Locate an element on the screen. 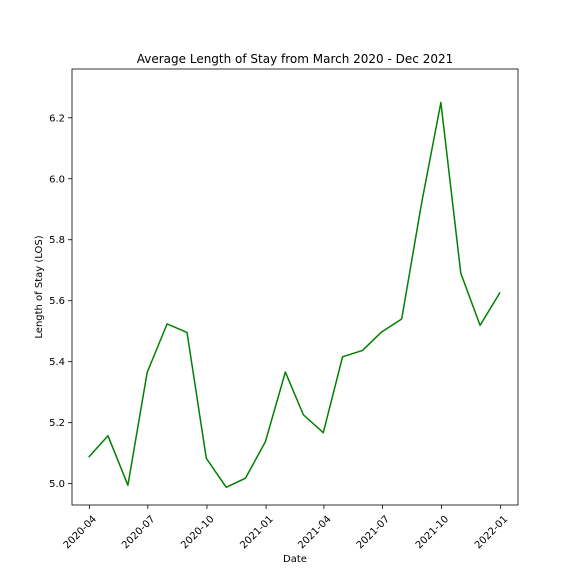 This screenshot has width=576, height=576. y-tick-label: 5.0 is located at coordinates (57, 484).